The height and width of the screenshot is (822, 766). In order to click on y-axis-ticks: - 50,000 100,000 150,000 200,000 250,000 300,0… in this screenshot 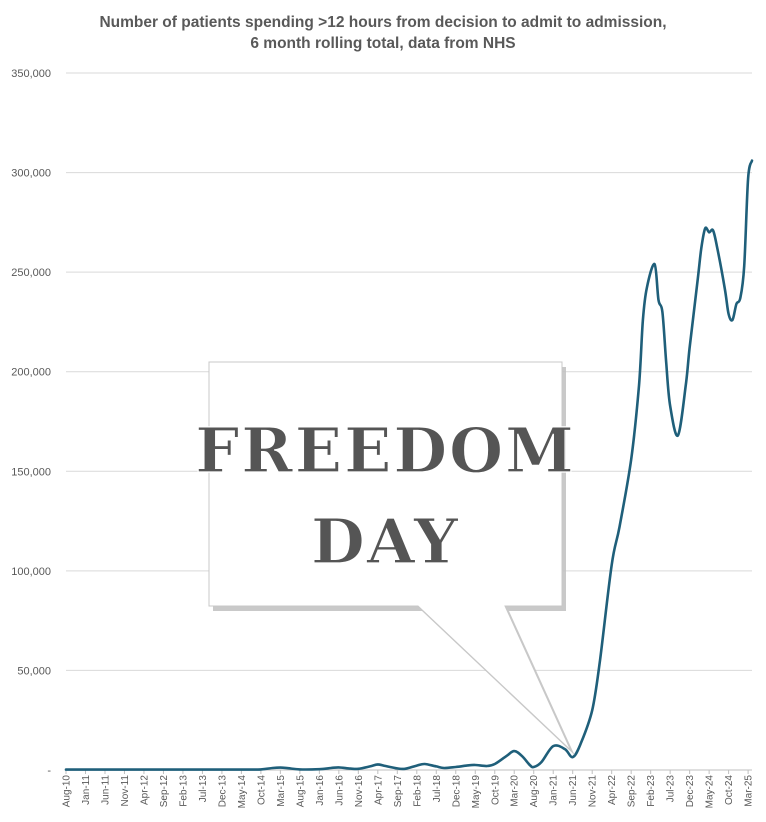, I will do `click(31, 422)`.